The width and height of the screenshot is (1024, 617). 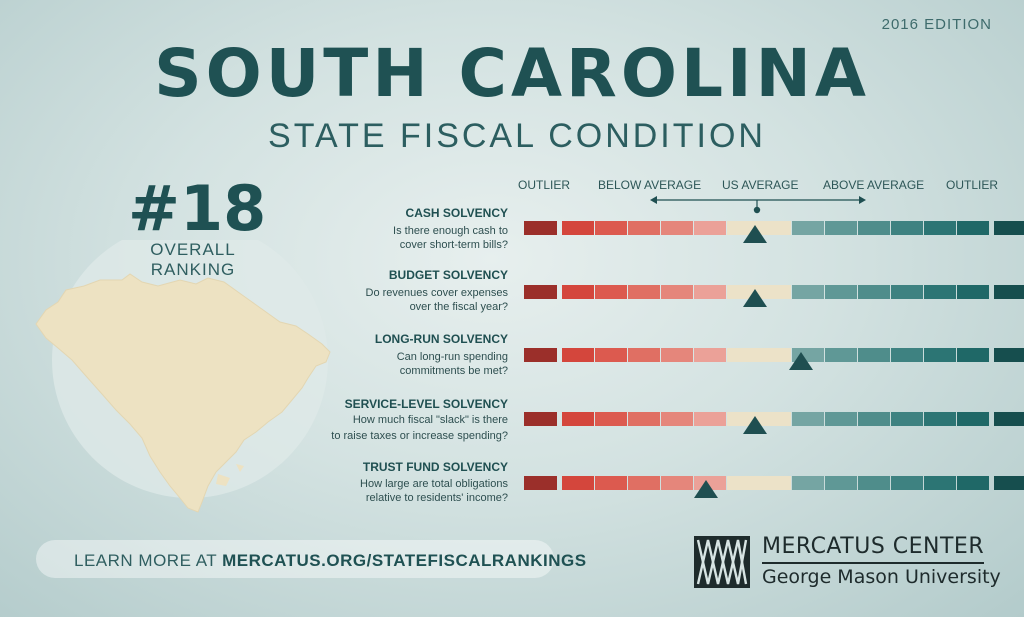 I want to click on state-title: SOUTH CAROLINA, so click(x=512, y=73).